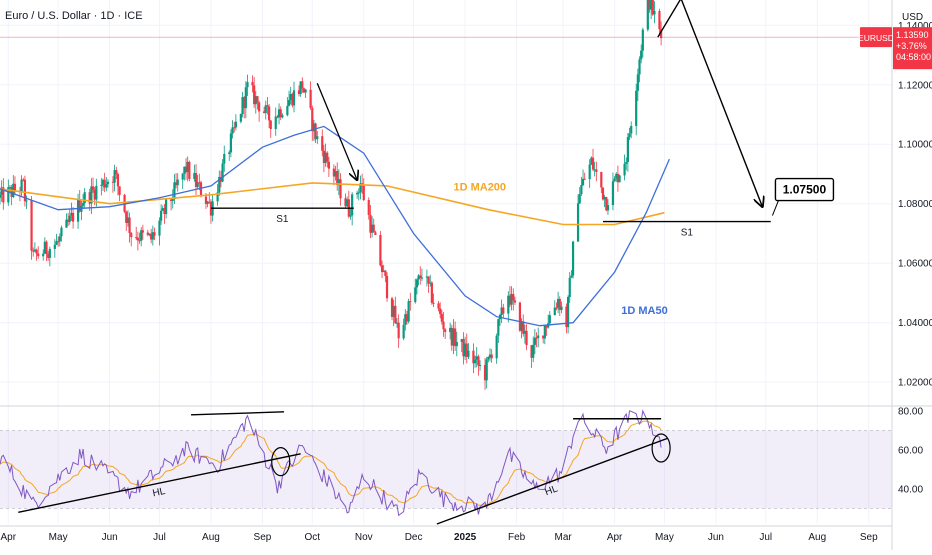 The height and width of the screenshot is (555, 932). Describe the element at coordinates (915, 85) in the screenshot. I see `price-tick-label: 1.12000` at that location.